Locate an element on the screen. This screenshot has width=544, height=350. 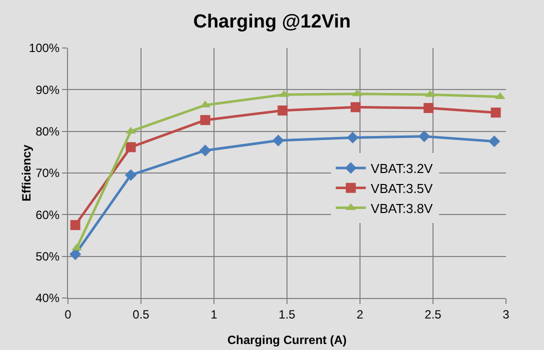
chart-title: Charging @12Vin is located at coordinates (272, 21).